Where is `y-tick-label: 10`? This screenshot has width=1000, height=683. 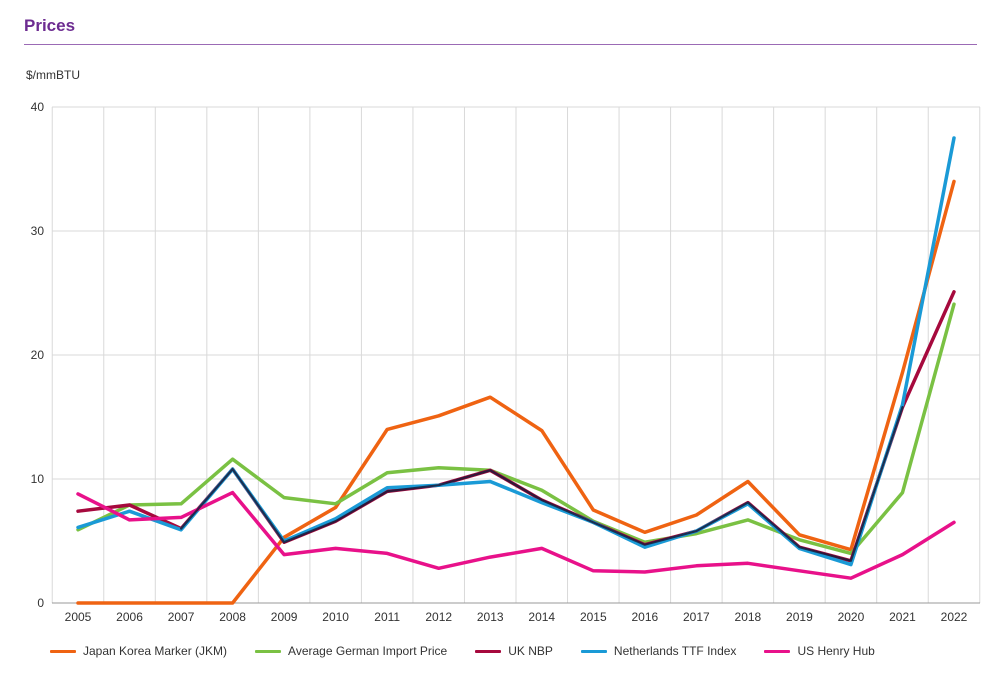 y-tick-label: 10 is located at coordinates (38, 479).